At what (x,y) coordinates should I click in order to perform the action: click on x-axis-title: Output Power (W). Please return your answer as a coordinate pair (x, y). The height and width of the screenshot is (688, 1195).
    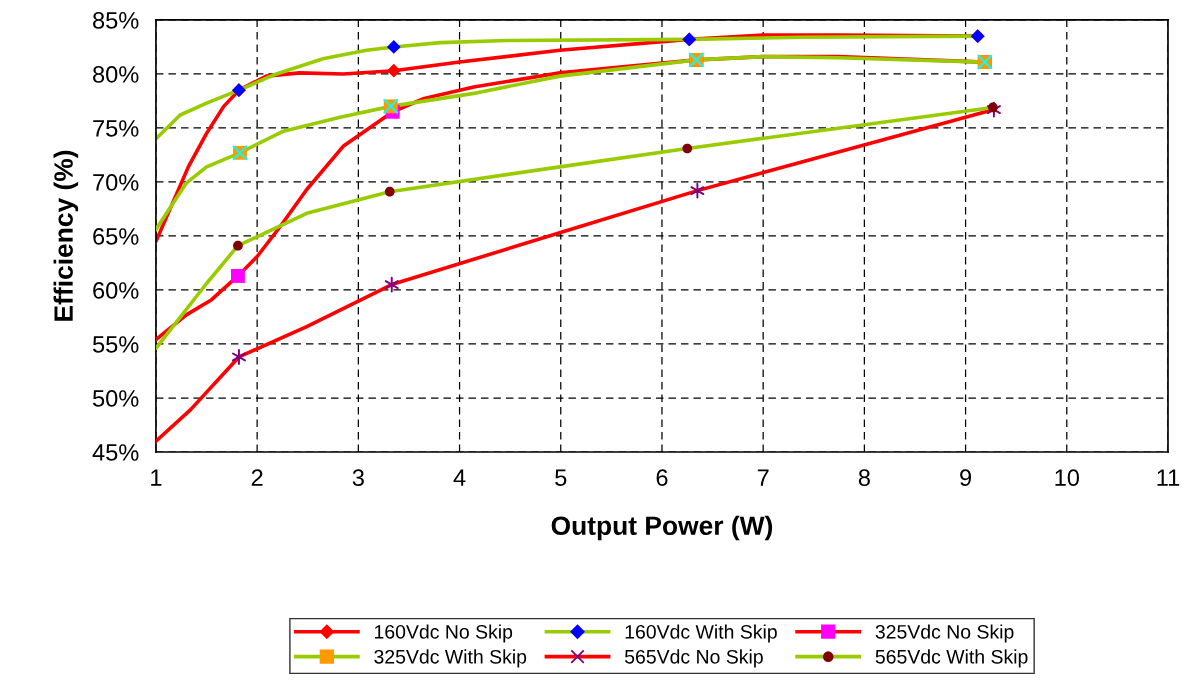
    Looking at the image, I should click on (662, 528).